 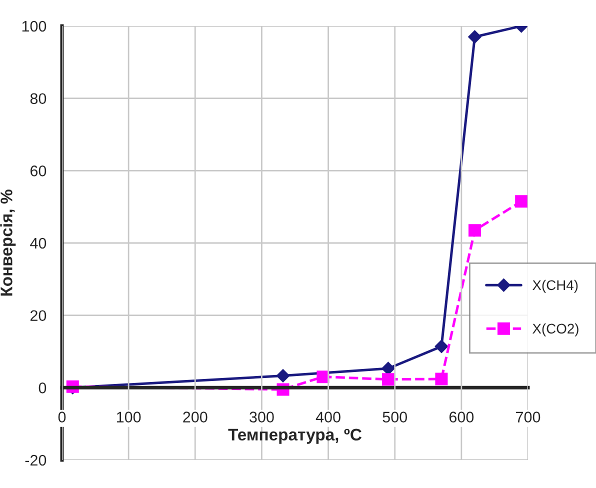 I want to click on x-axis-title: Температура, ºC, so click(x=295, y=436).